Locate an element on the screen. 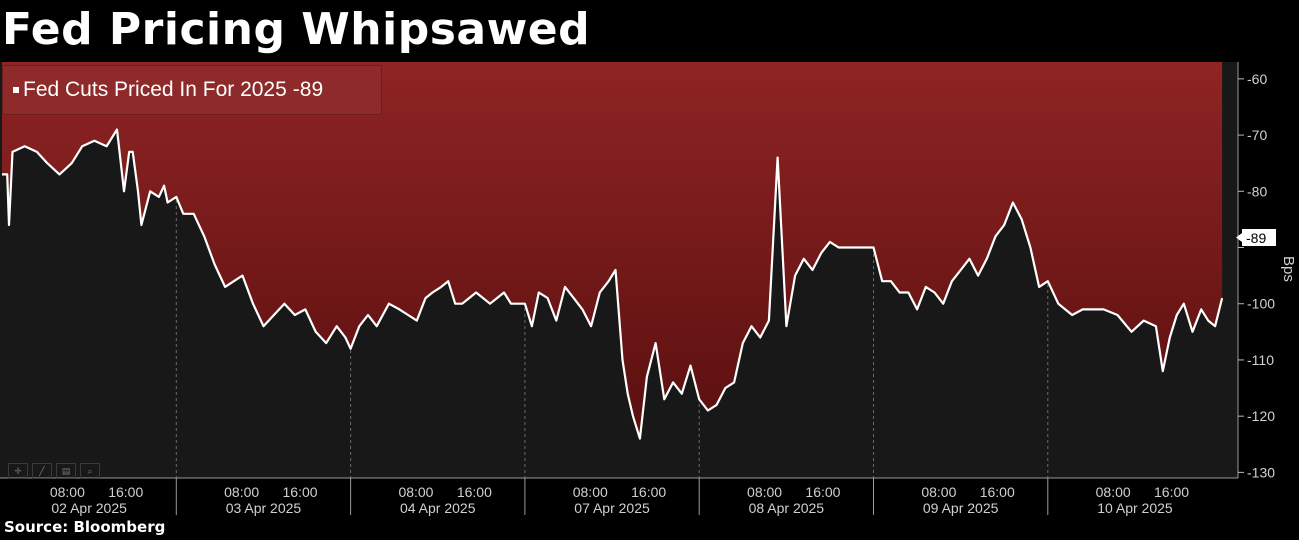 This screenshot has width=1299, height=540. y-tick-label: -80 is located at coordinates (1257, 191).